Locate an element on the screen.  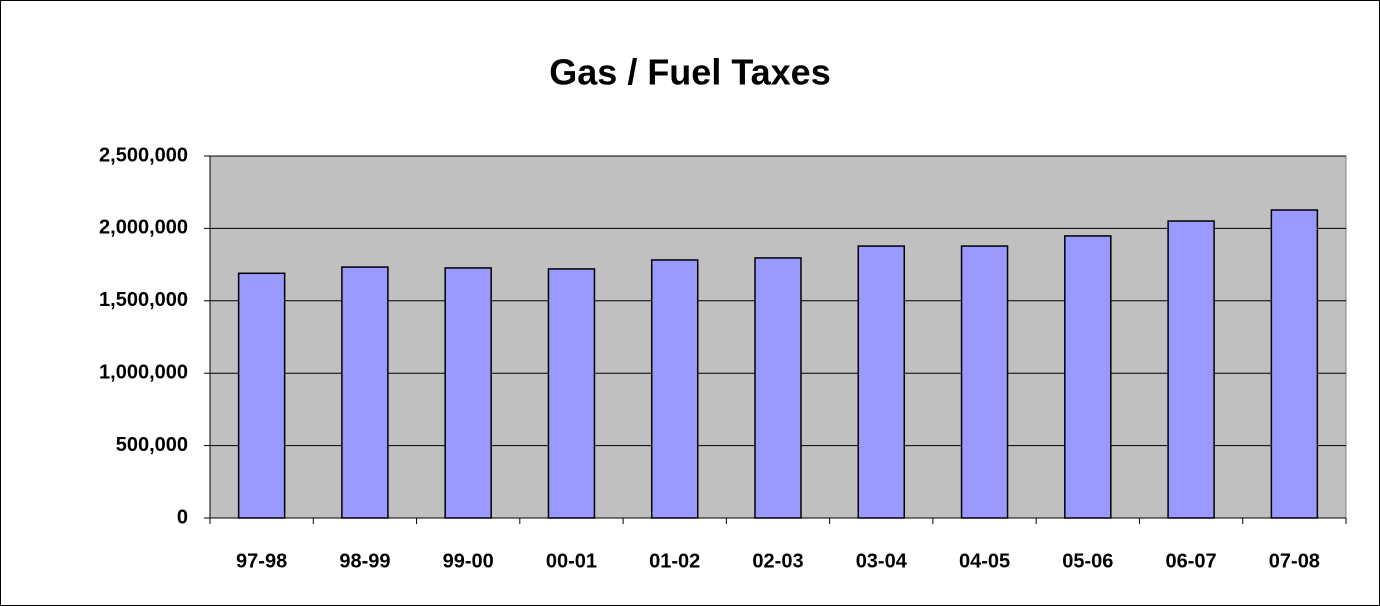
x-tick-label: 97-98 is located at coordinates (261, 561).